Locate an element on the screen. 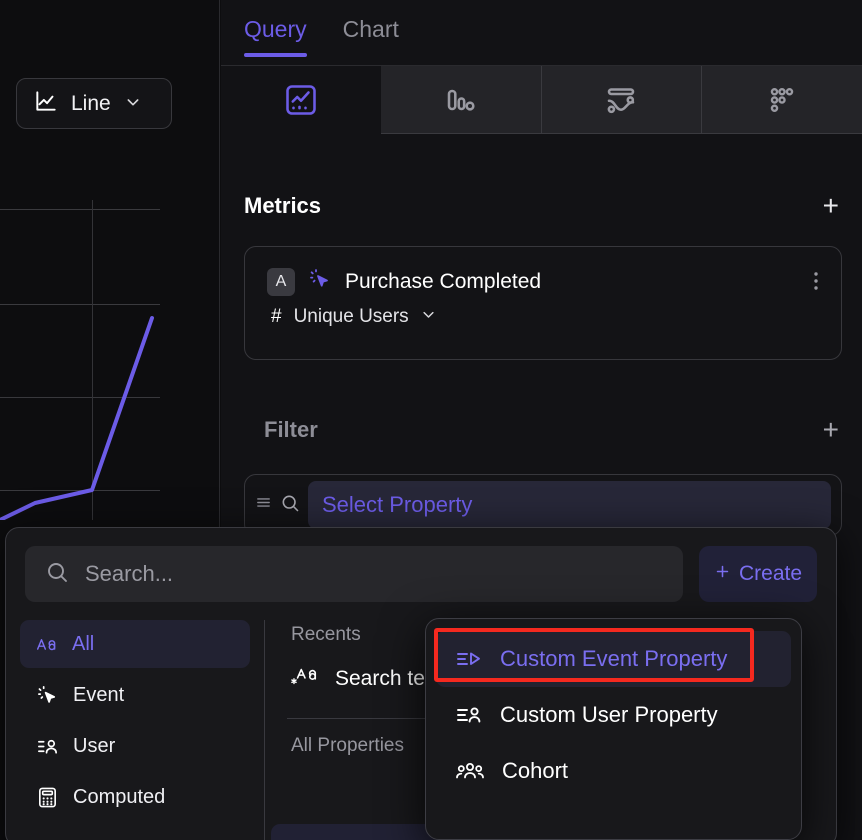 Image resolution: width=862 pixels, height=840 pixels. retention-dots-icon is located at coordinates (782, 99).